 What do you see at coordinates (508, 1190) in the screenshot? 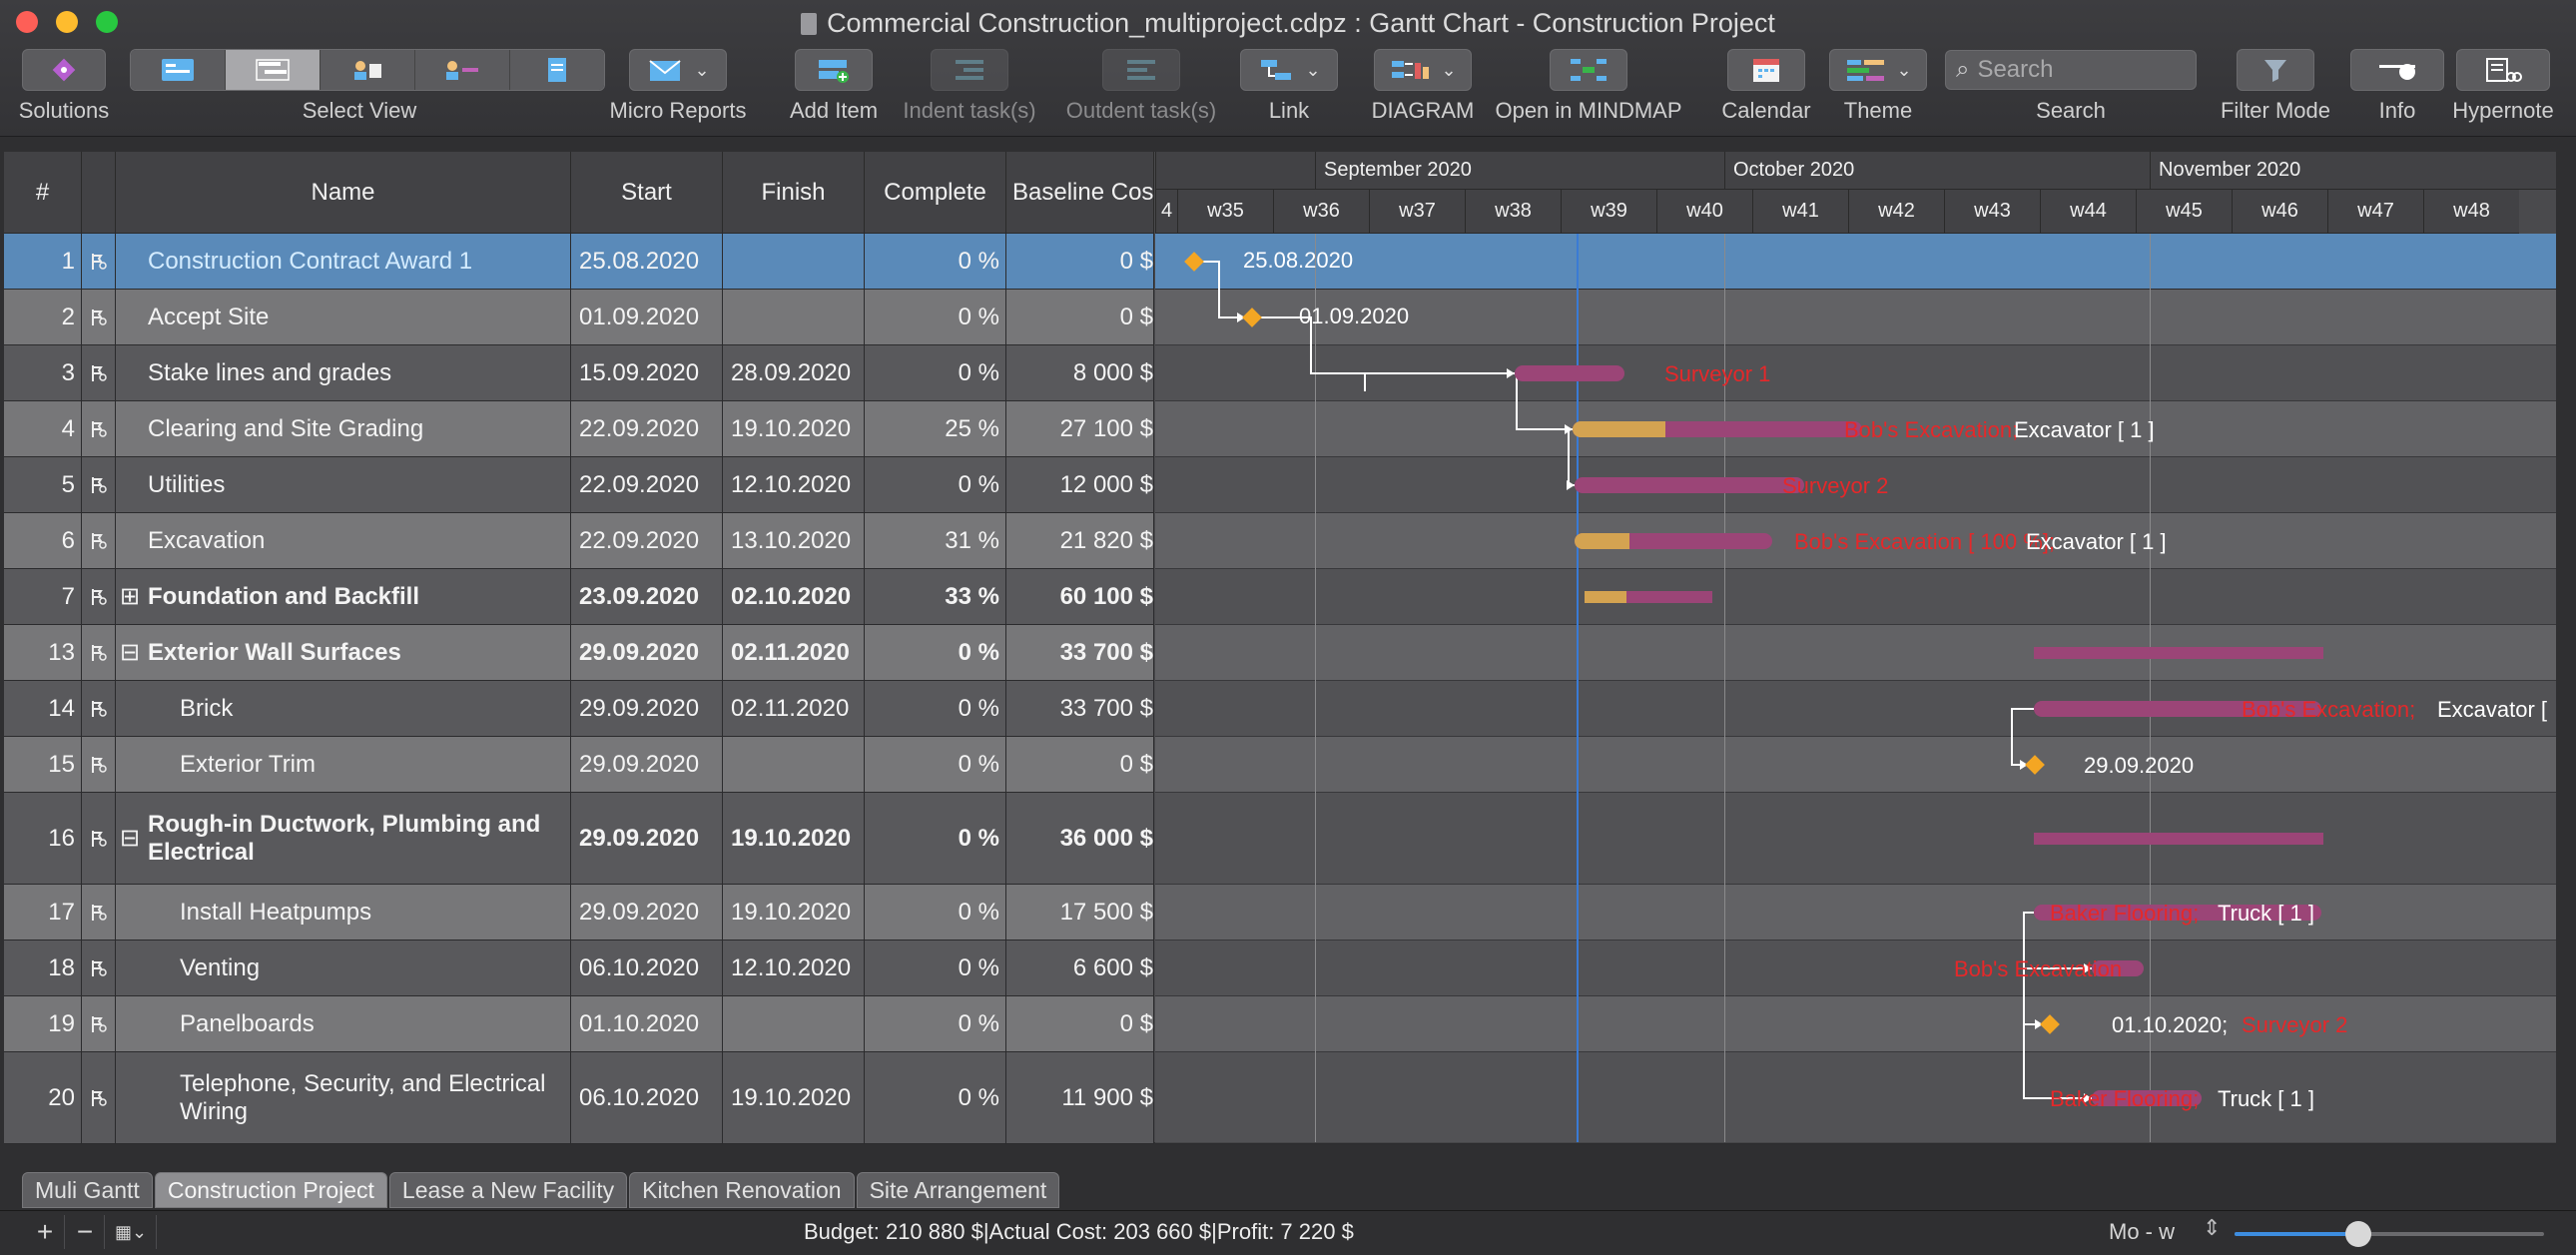
I see `tab-lease-new-facility: Lease a New Facility` at bounding box center [508, 1190].